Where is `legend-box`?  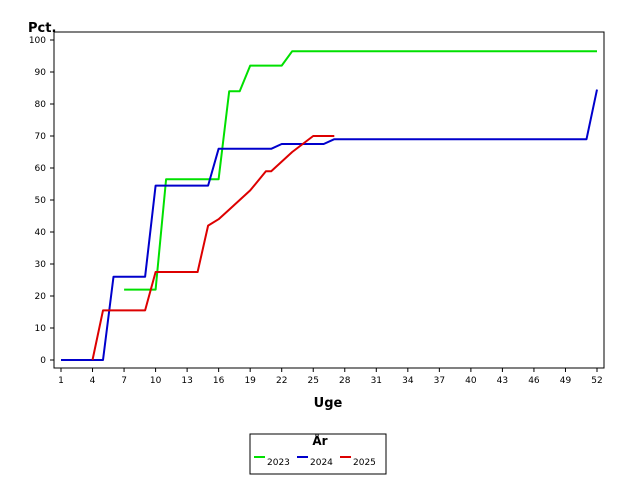
legend-box is located at coordinates (318, 454).